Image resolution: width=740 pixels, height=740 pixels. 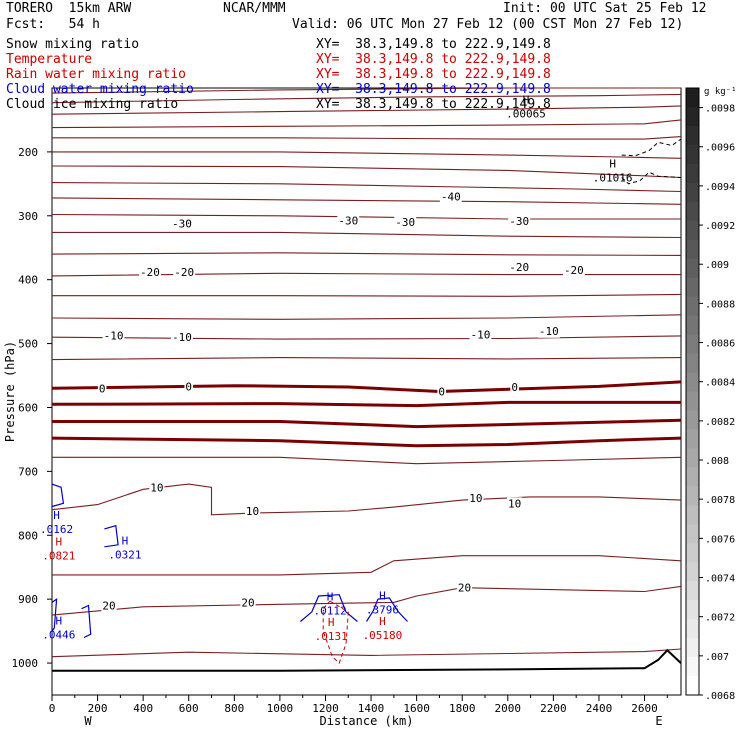 What do you see at coordinates (88, 721) in the screenshot?
I see `west-end-label: W` at bounding box center [88, 721].